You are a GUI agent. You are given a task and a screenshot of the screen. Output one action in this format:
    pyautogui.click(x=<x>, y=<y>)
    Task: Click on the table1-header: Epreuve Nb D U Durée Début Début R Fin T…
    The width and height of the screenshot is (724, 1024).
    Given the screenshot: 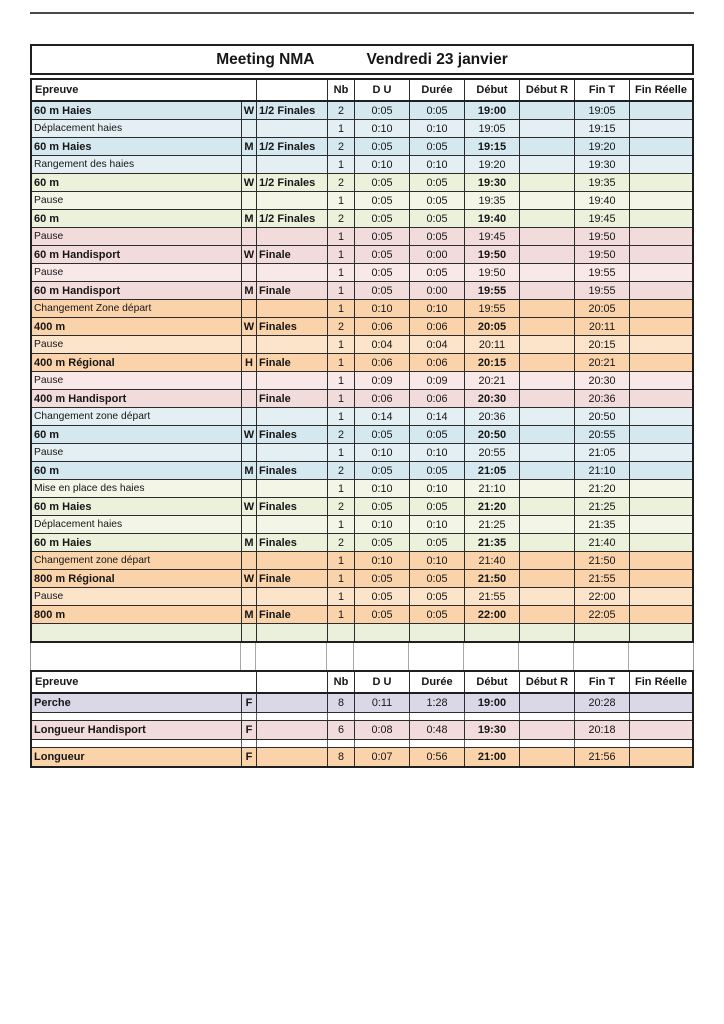 What is the action you would take?
    pyautogui.click(x=362, y=91)
    